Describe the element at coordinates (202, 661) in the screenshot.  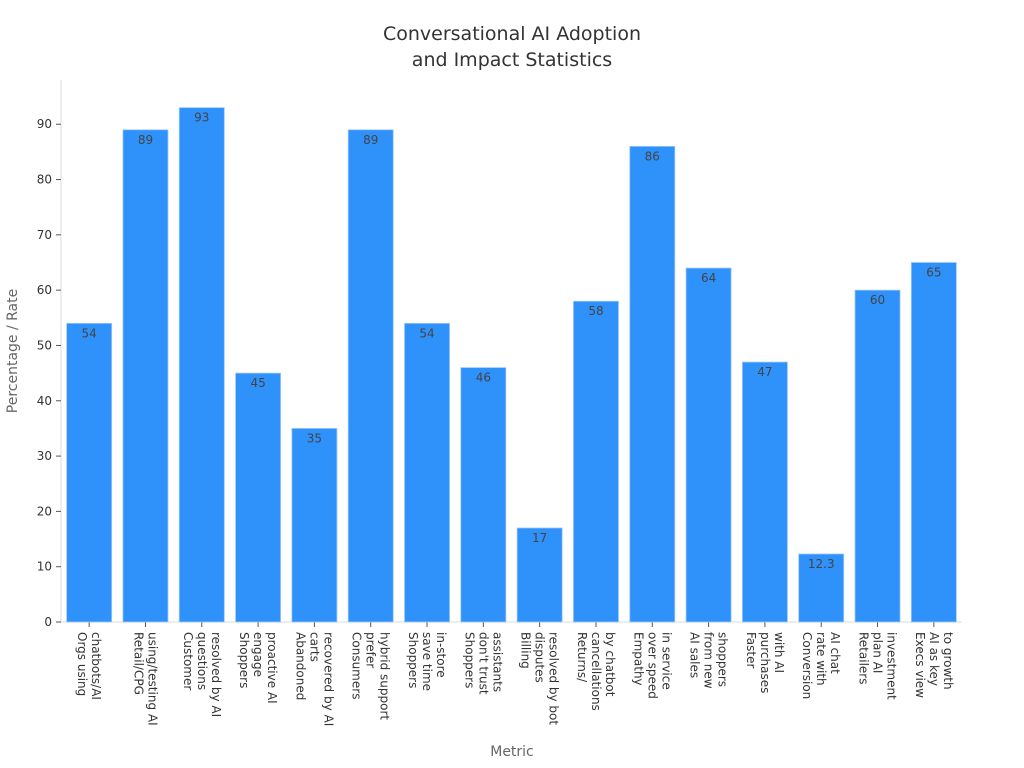
I see `category-label-line: questions` at that location.